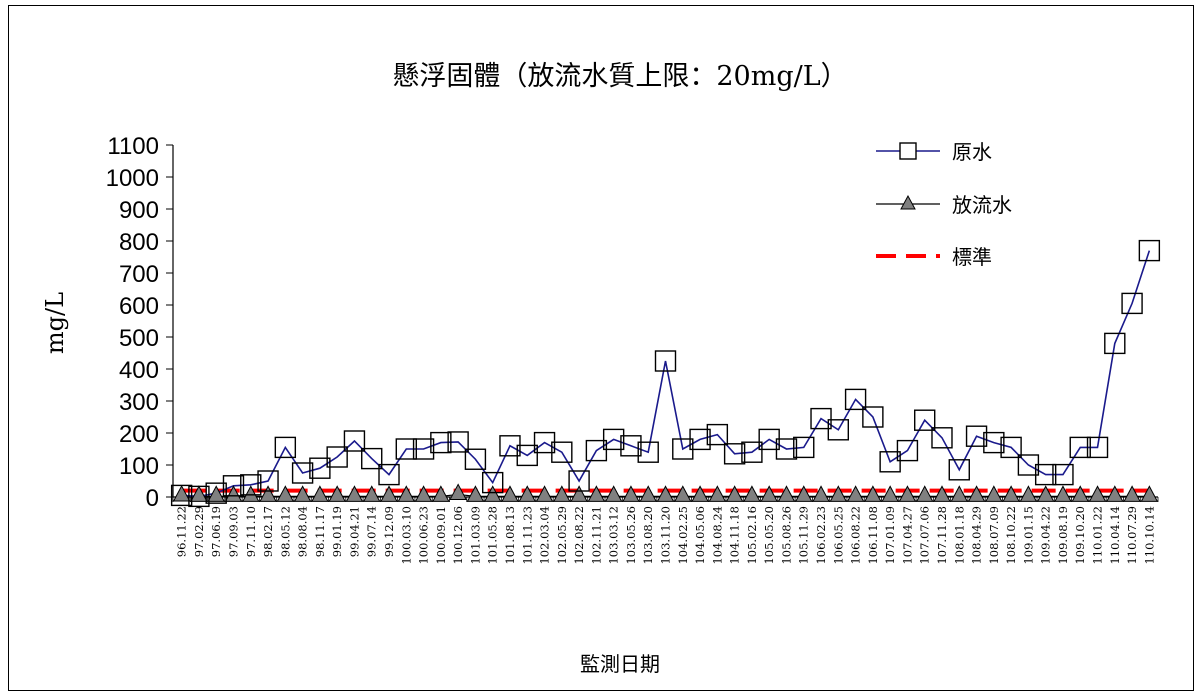 This screenshot has width=1199, height=695. Describe the element at coordinates (769, 535) in the screenshot. I see `x-tick-label: 105.05.20` at that location.